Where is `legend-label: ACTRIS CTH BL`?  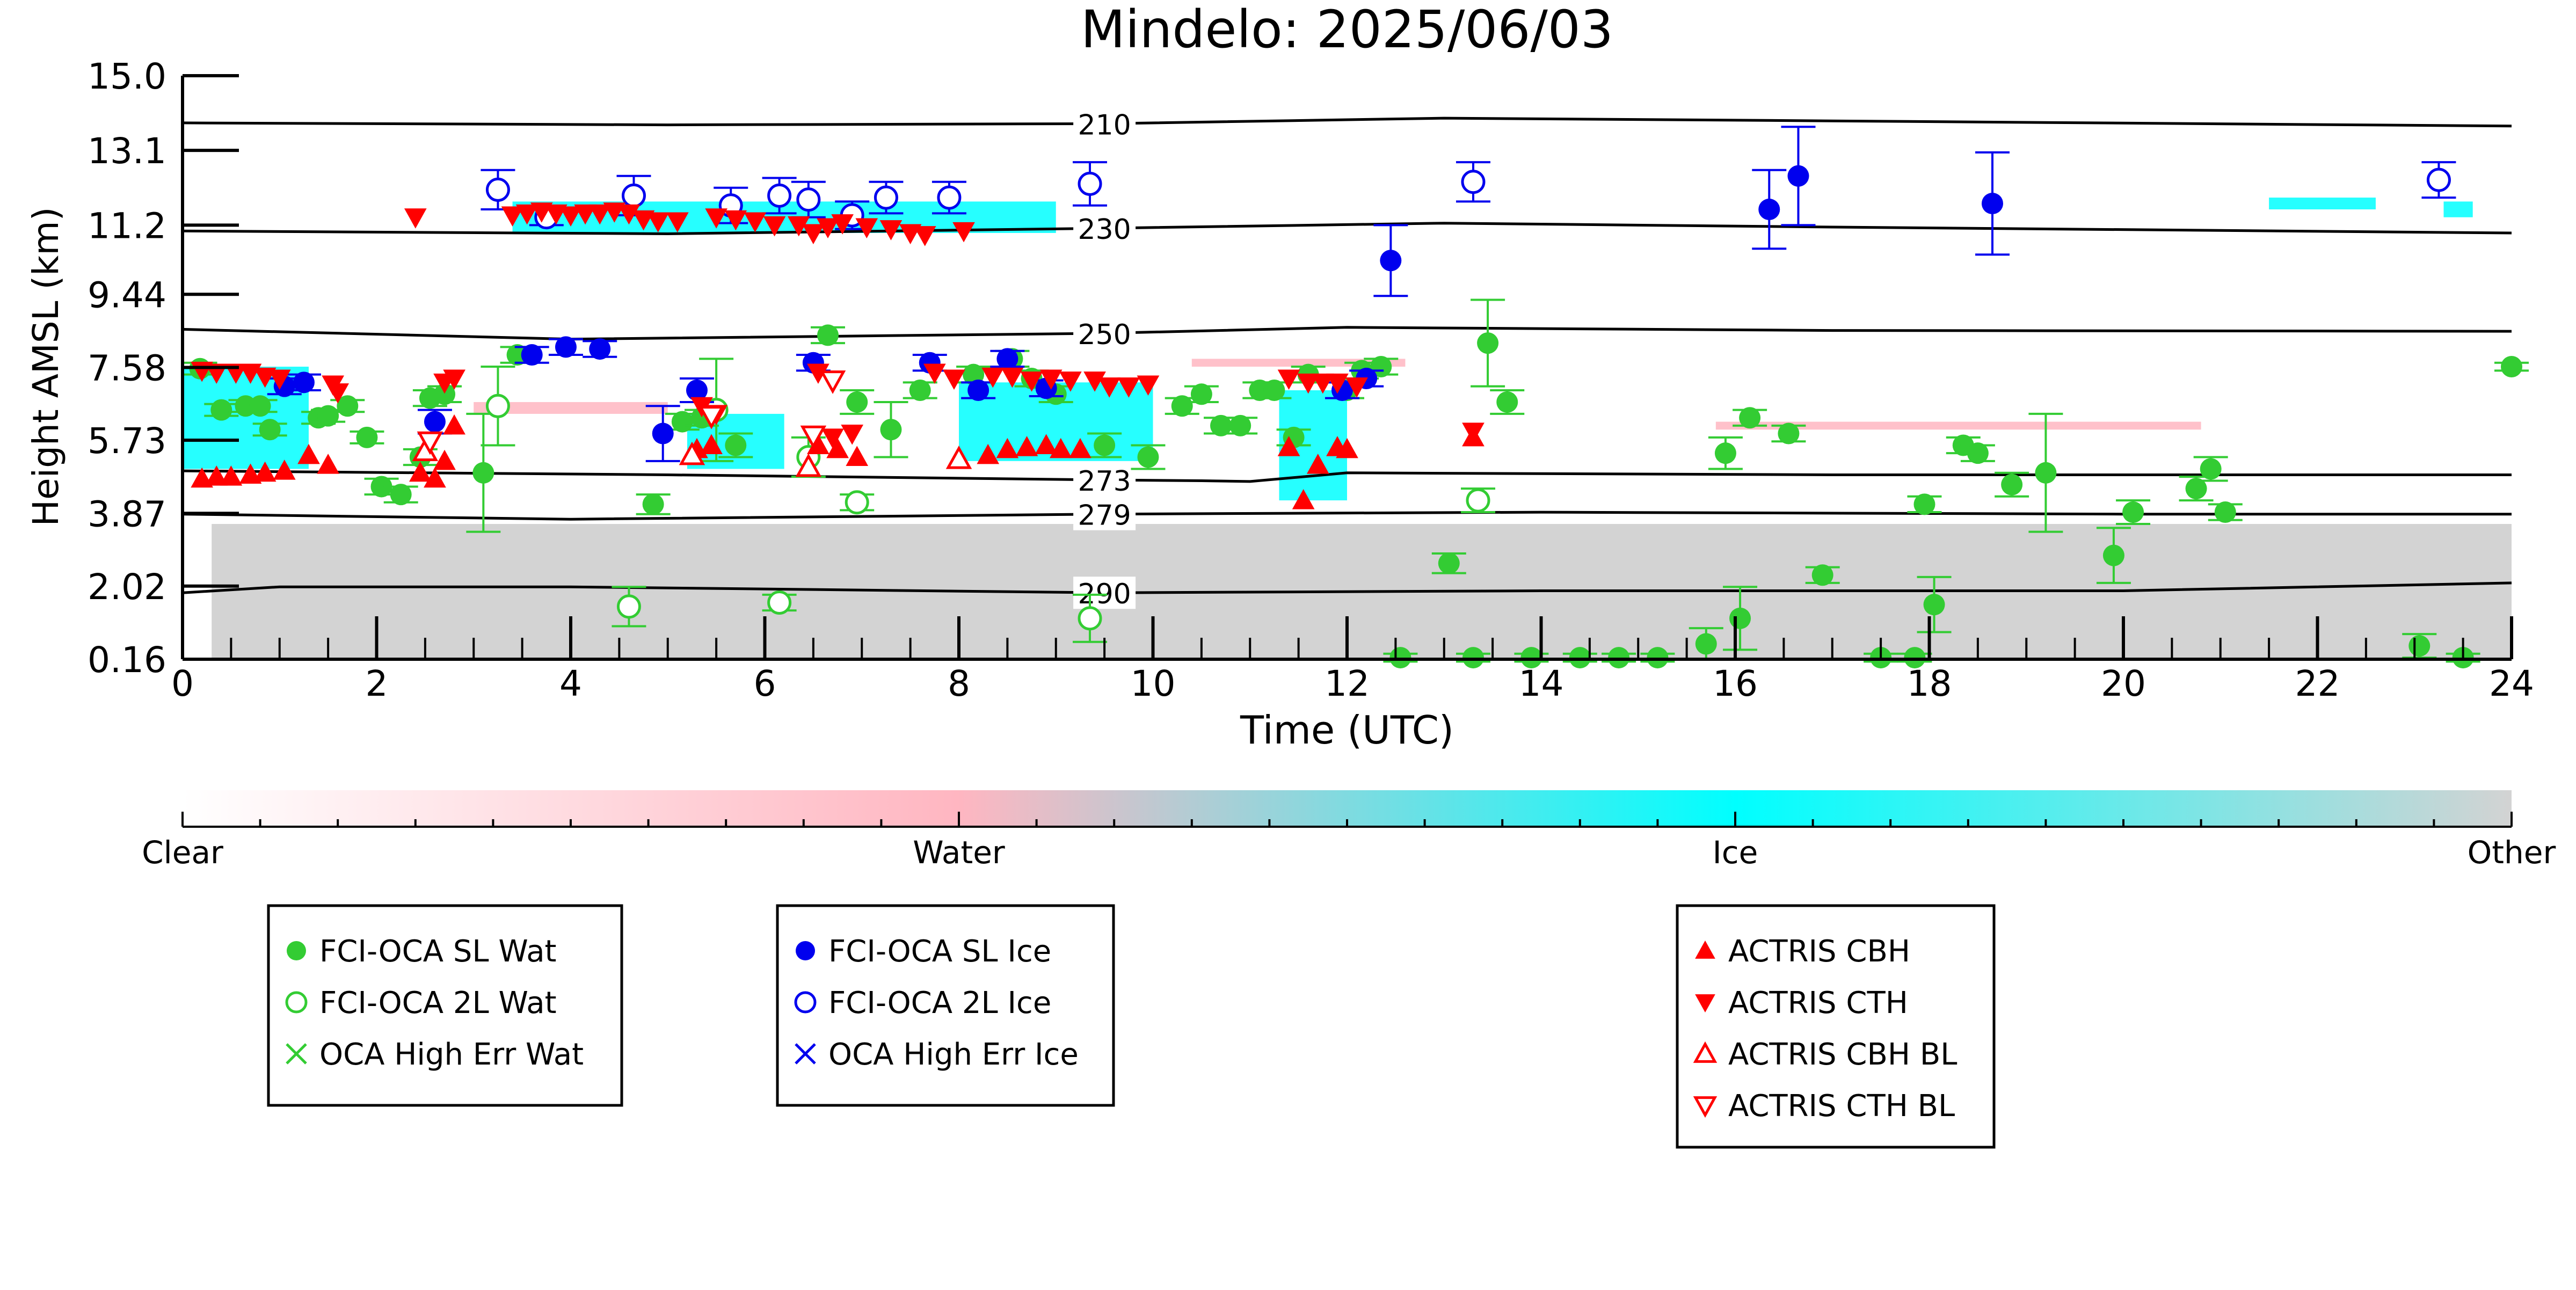
legend-label: ACTRIS CTH BL is located at coordinates (1841, 1106).